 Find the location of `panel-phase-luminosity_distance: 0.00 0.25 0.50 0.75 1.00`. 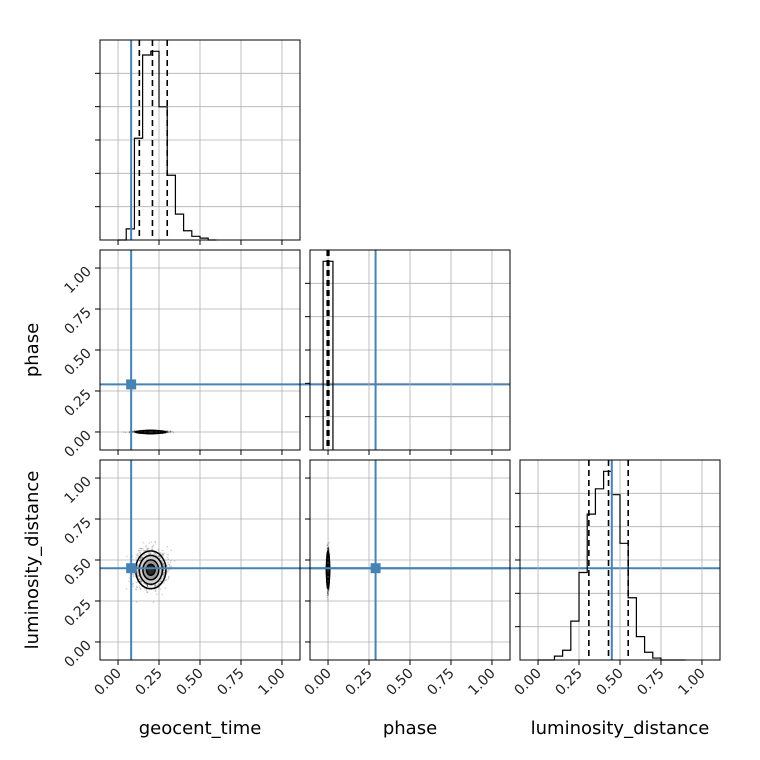

panel-phase-luminosity_distance: 0.00 0.25 0.50 0.75 1.00 is located at coordinates (406, 579).